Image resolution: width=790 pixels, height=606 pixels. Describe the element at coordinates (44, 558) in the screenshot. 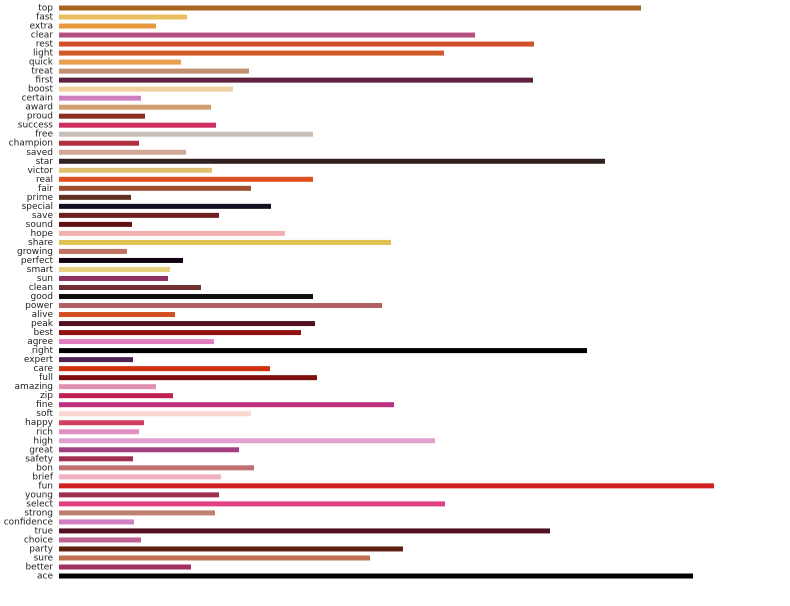

I see `y-tick-label: sure` at that location.